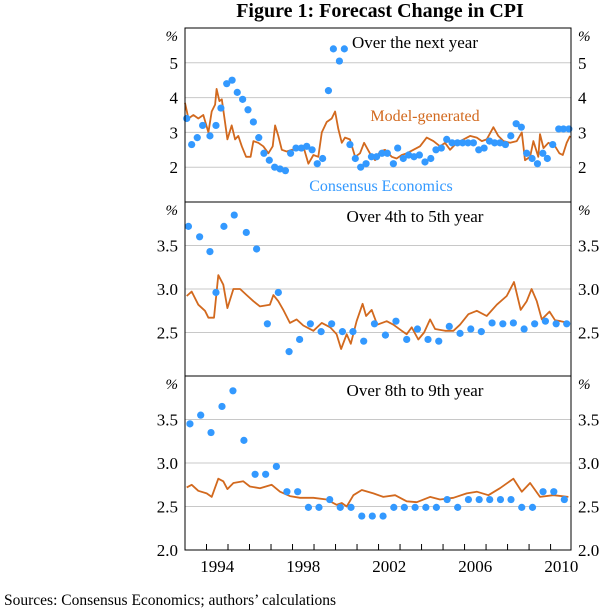 This screenshot has width=600, height=612. Describe the element at coordinates (415, 42) in the screenshot. I see `panel-title: Over the next year` at that location.